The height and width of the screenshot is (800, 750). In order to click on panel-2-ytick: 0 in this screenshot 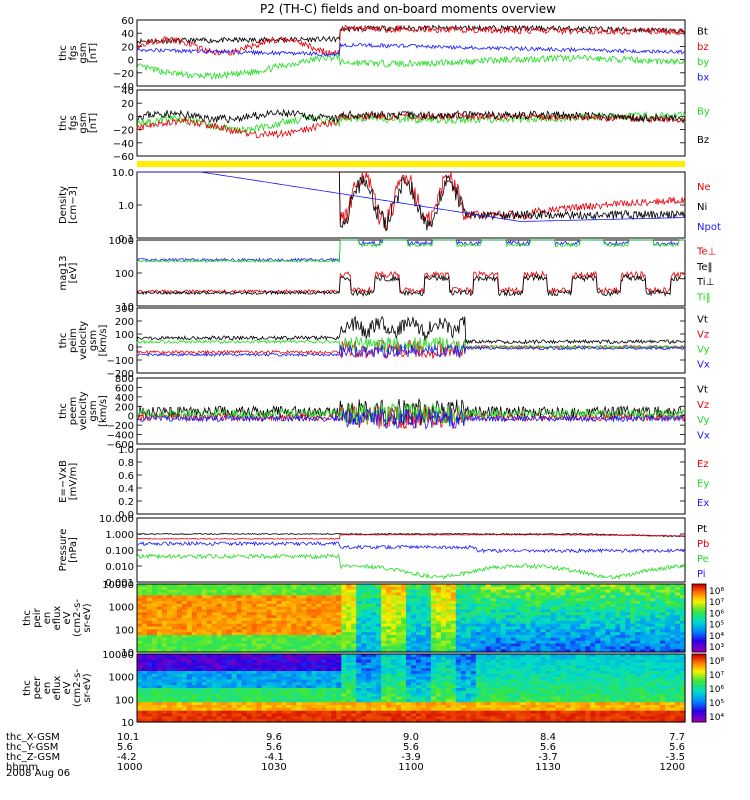, I will do `click(131, 117)`.